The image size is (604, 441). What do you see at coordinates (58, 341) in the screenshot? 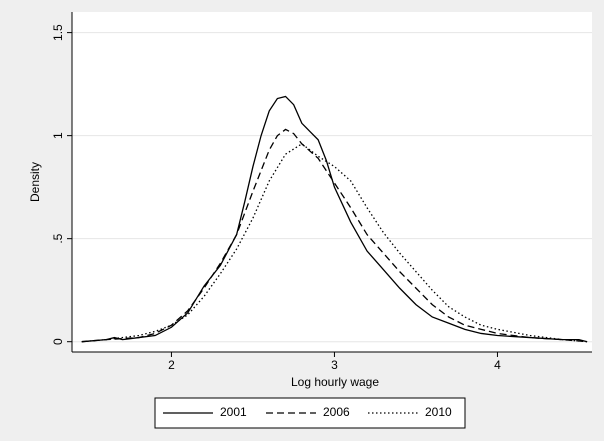
I see `y-tick-label: 0` at bounding box center [58, 341].